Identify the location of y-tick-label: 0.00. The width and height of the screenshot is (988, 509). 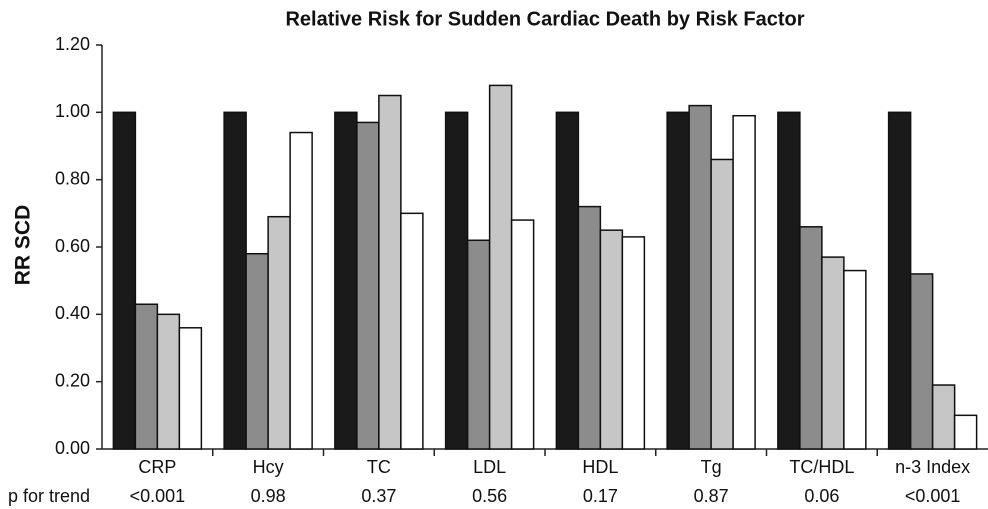
(72, 448).